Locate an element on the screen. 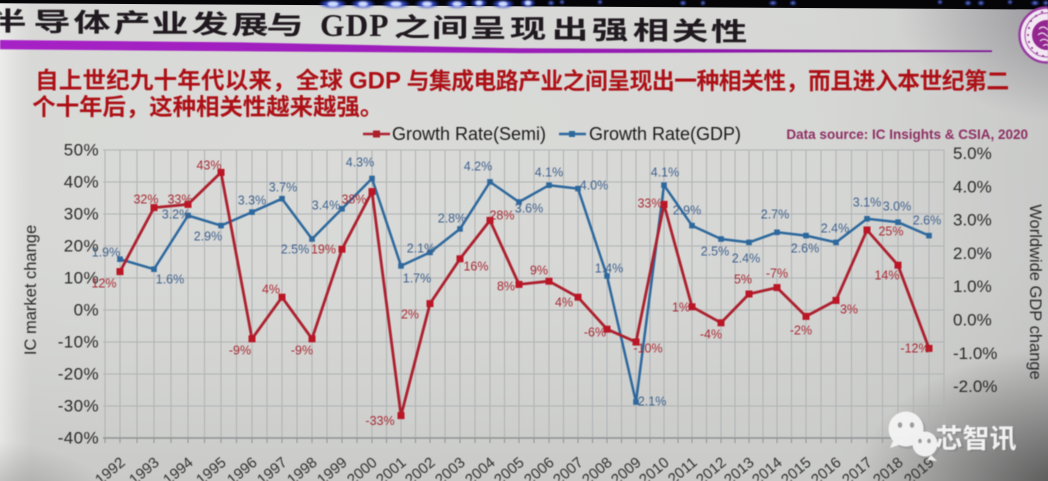  svg-text: 20% is located at coordinates (81, 246).